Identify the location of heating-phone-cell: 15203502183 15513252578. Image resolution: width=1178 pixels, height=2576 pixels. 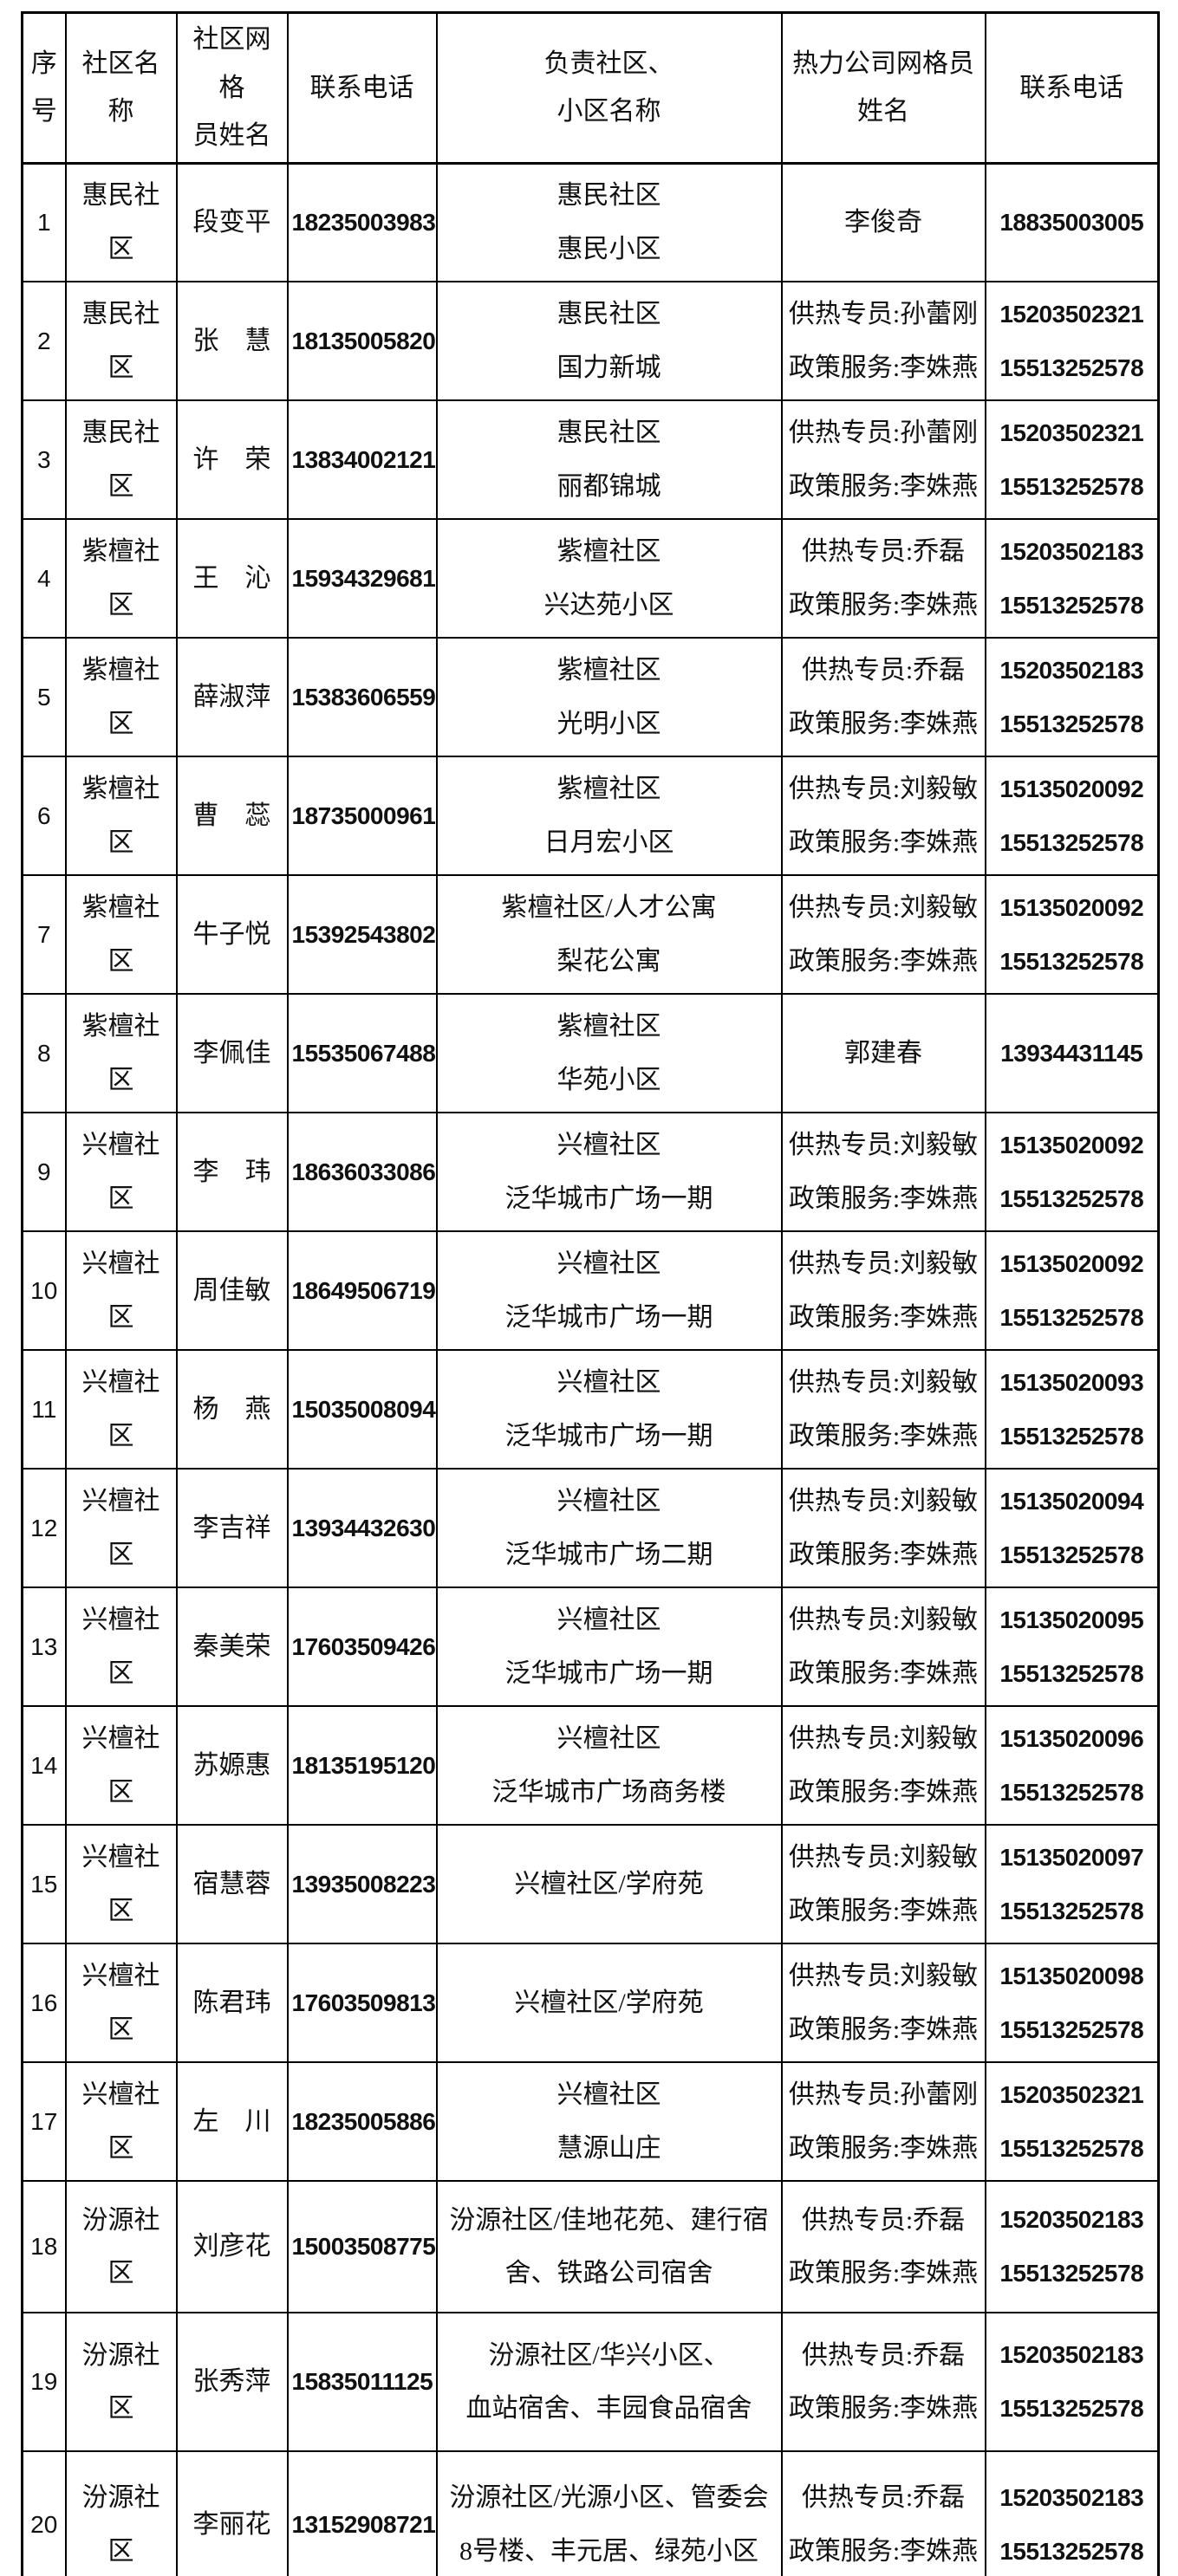
(1072, 697).